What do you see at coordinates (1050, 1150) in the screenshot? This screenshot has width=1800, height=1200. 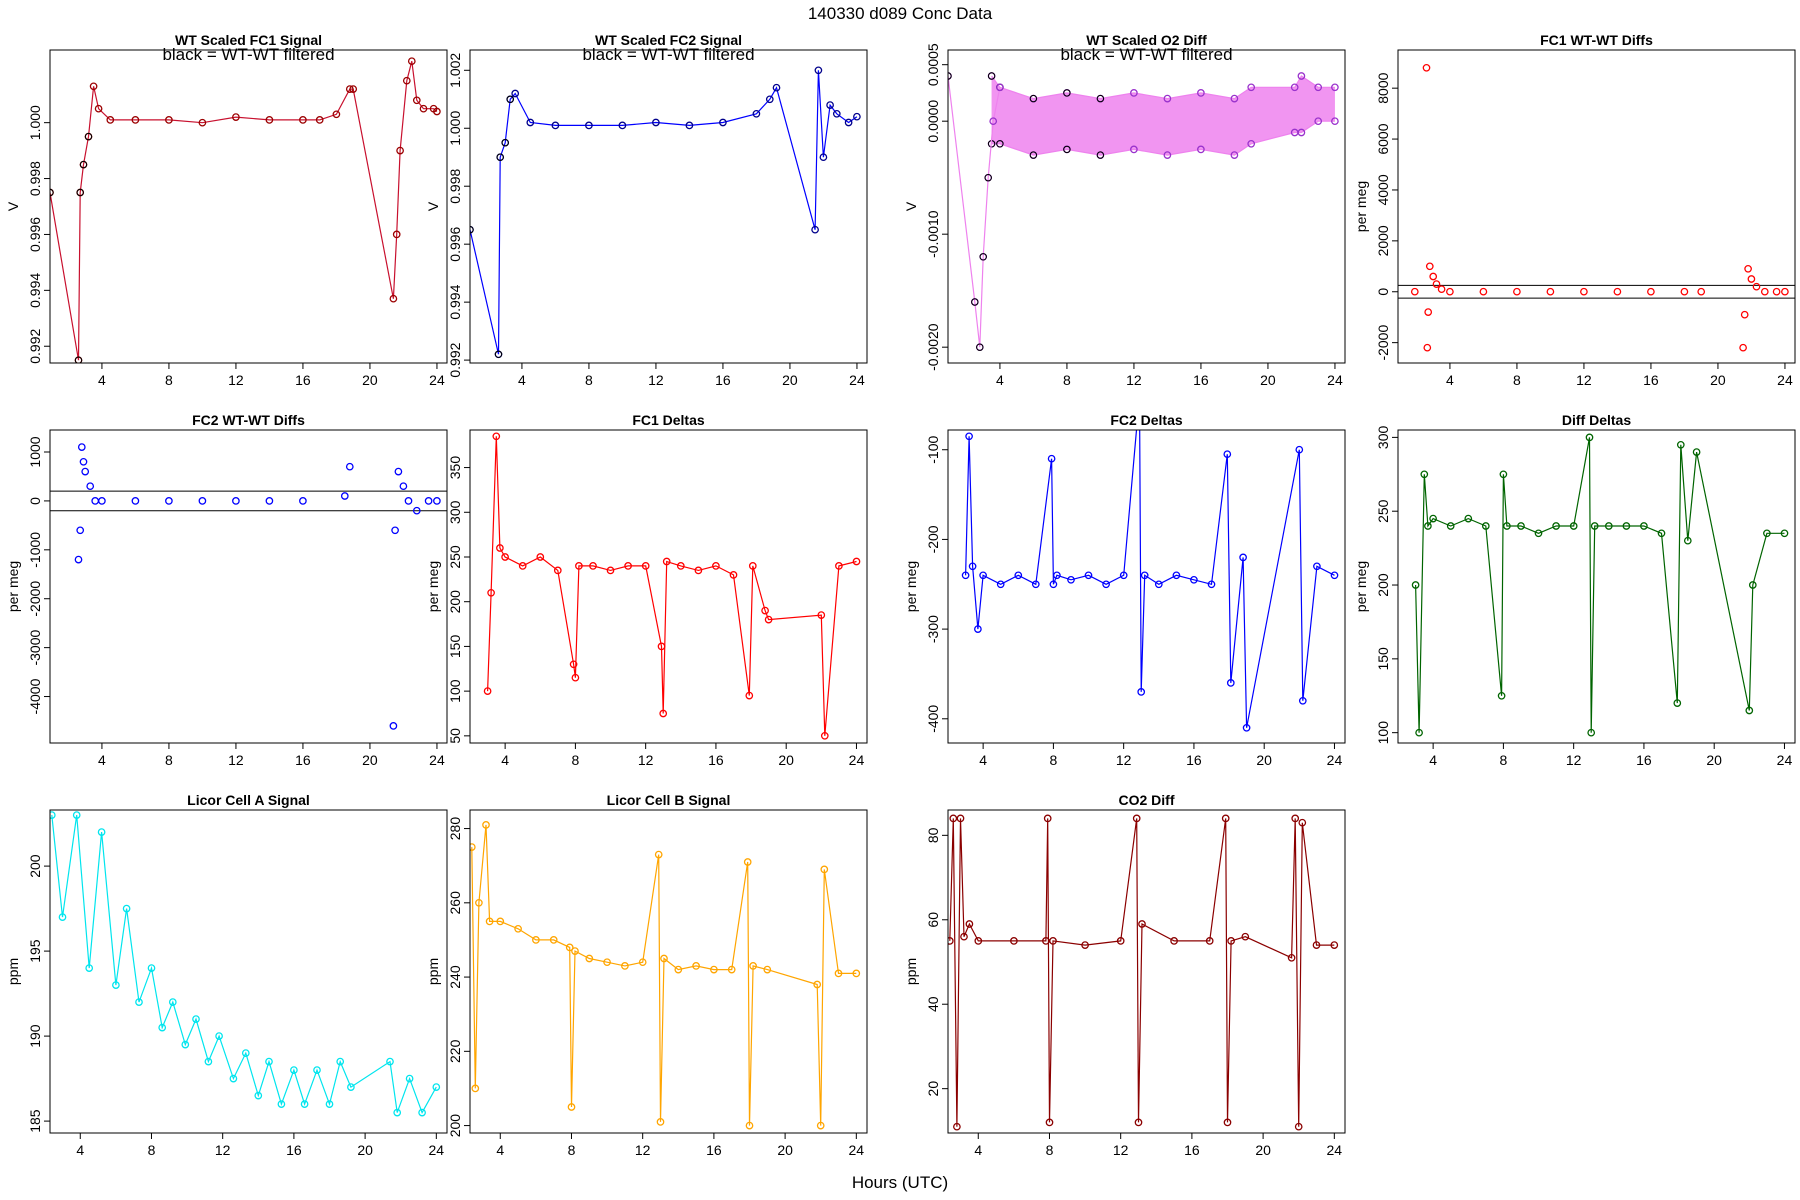 I see `x-tick-label: 8` at bounding box center [1050, 1150].